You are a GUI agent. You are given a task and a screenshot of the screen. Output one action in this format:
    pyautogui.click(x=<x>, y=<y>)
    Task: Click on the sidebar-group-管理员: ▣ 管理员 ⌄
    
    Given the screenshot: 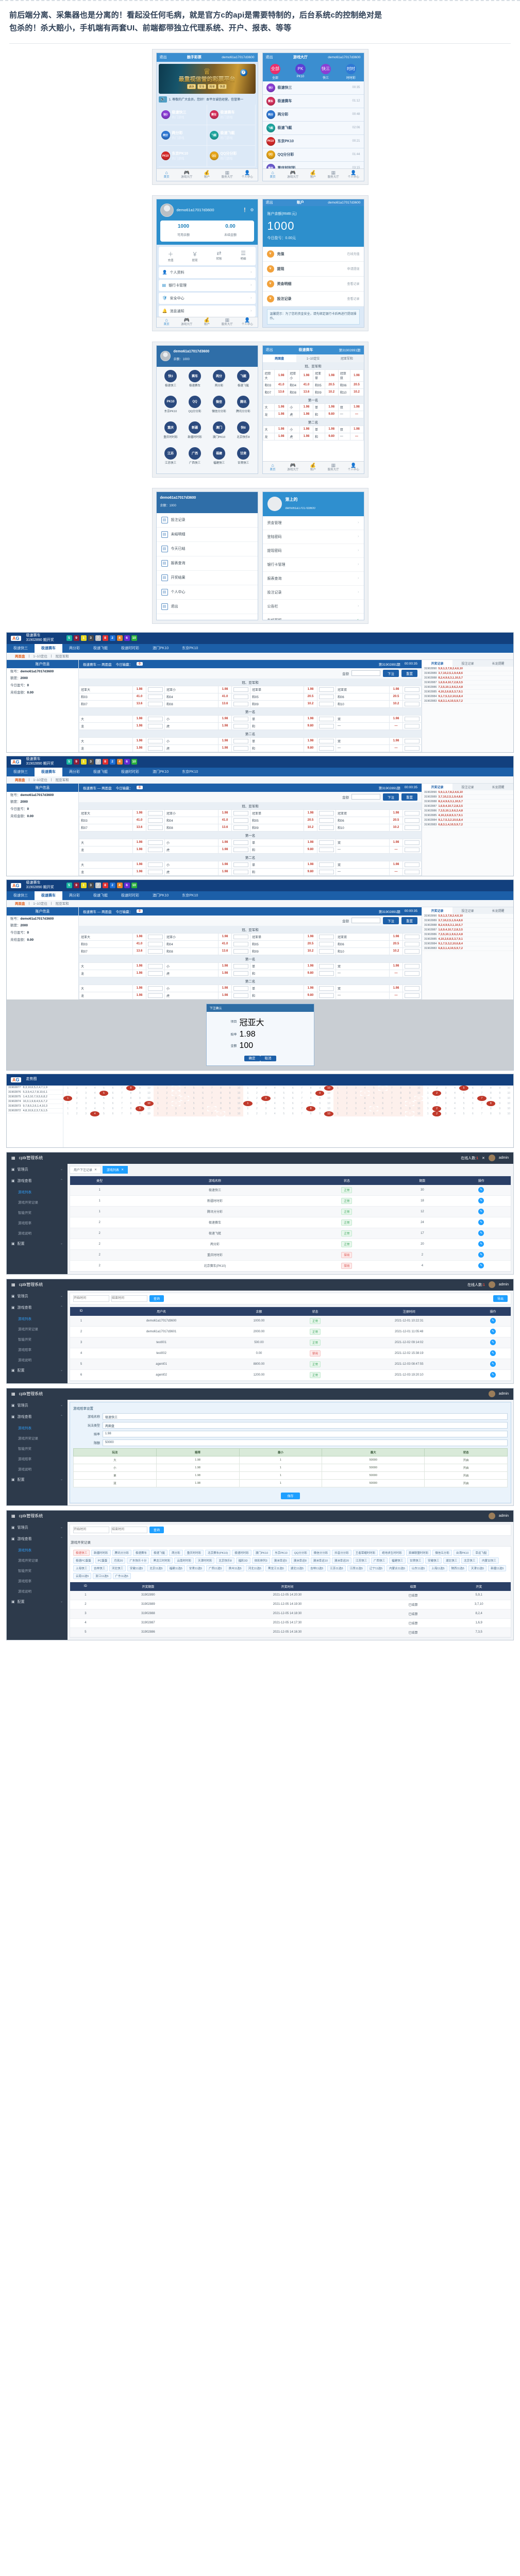 What is the action you would take?
    pyautogui.click(x=38, y=1169)
    